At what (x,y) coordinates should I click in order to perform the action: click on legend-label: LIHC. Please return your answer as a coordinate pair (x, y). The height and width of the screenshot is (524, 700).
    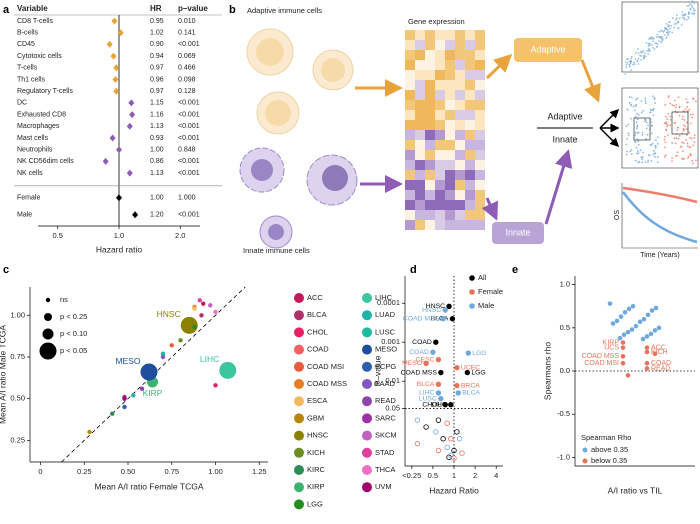
    Looking at the image, I should click on (384, 297).